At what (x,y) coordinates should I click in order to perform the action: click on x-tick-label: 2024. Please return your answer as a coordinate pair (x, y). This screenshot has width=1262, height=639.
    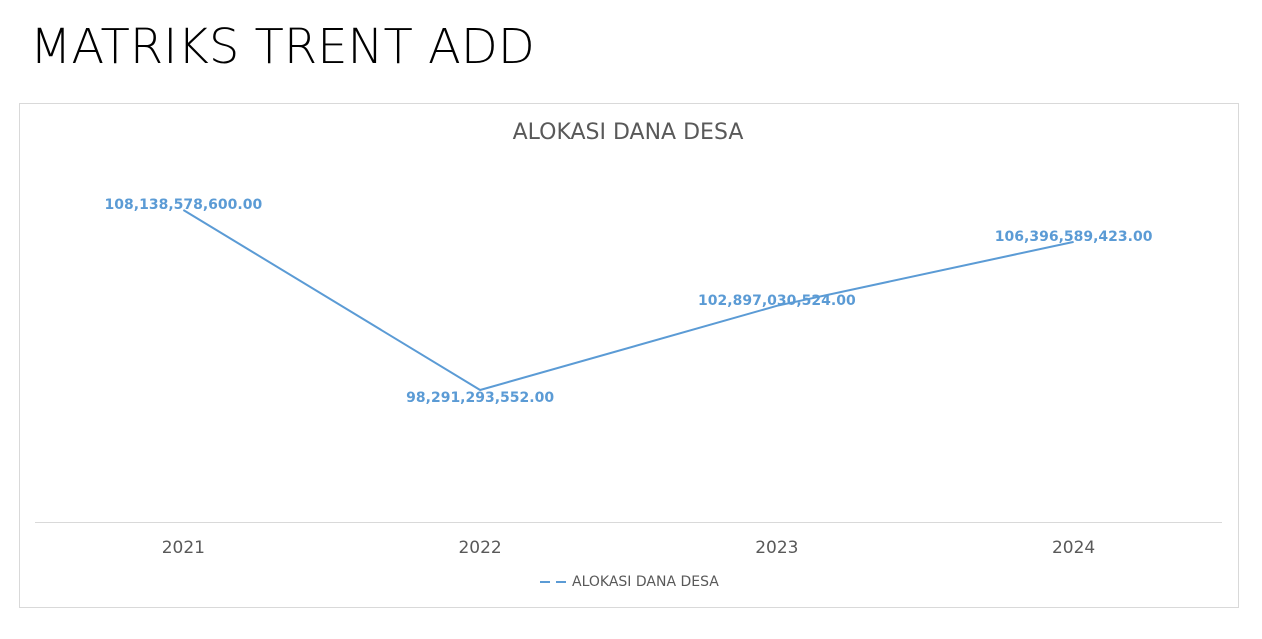
    Looking at the image, I should click on (1073, 548).